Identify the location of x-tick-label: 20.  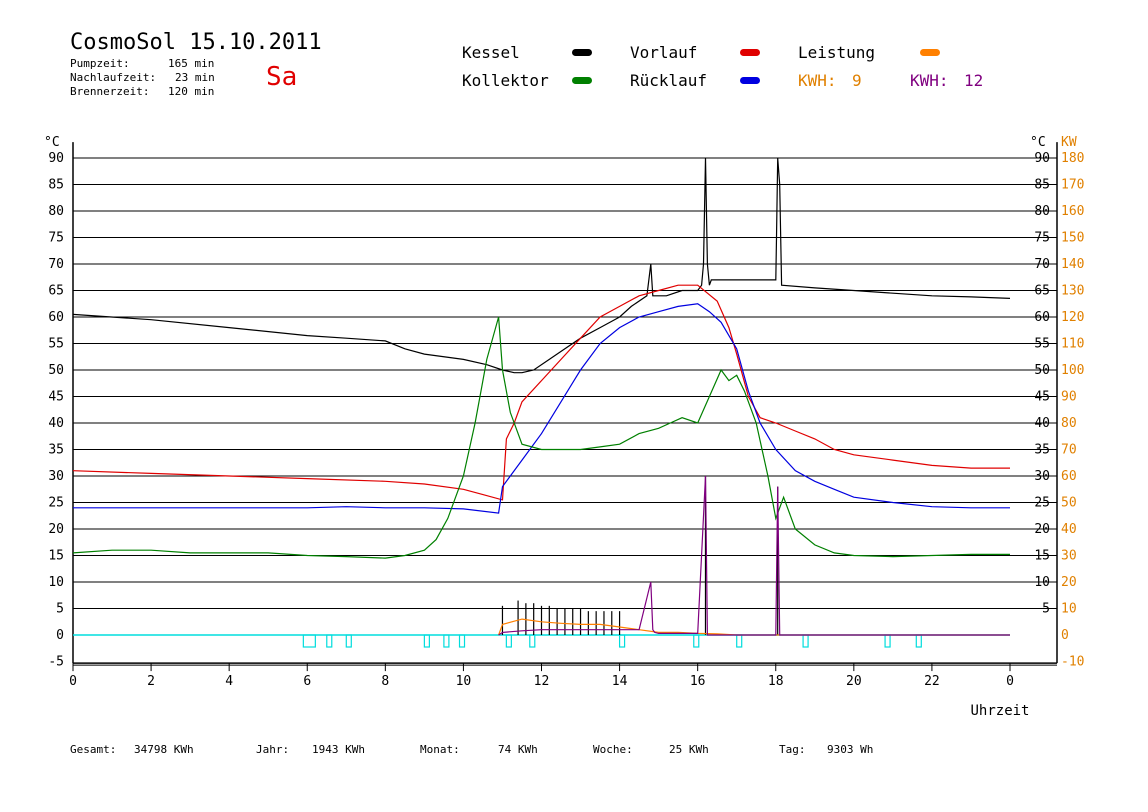
(854, 681).